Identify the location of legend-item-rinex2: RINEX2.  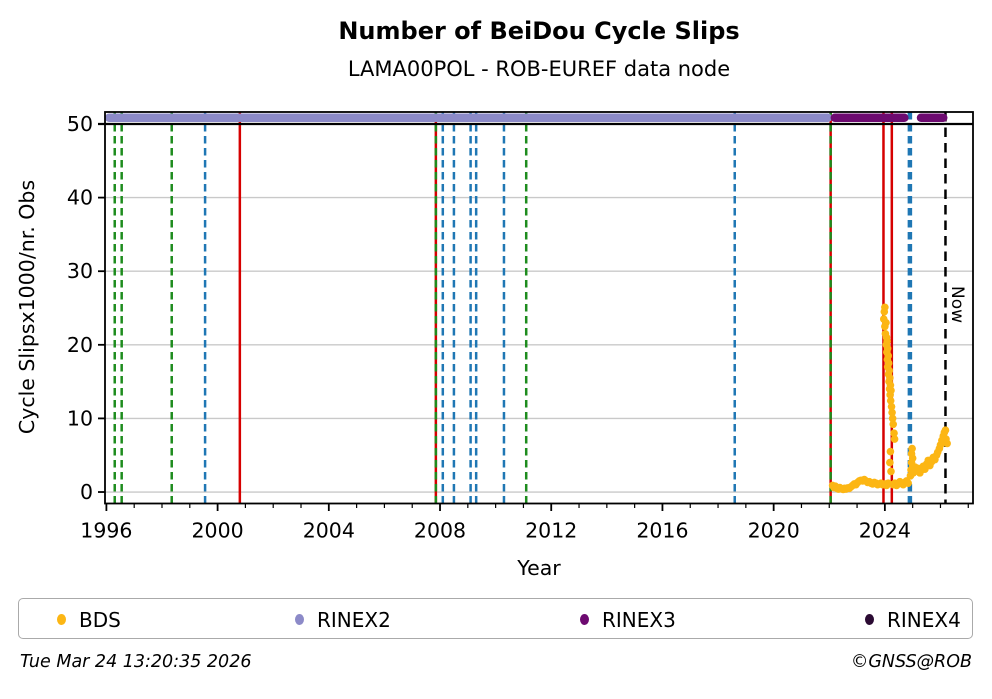
(343, 619).